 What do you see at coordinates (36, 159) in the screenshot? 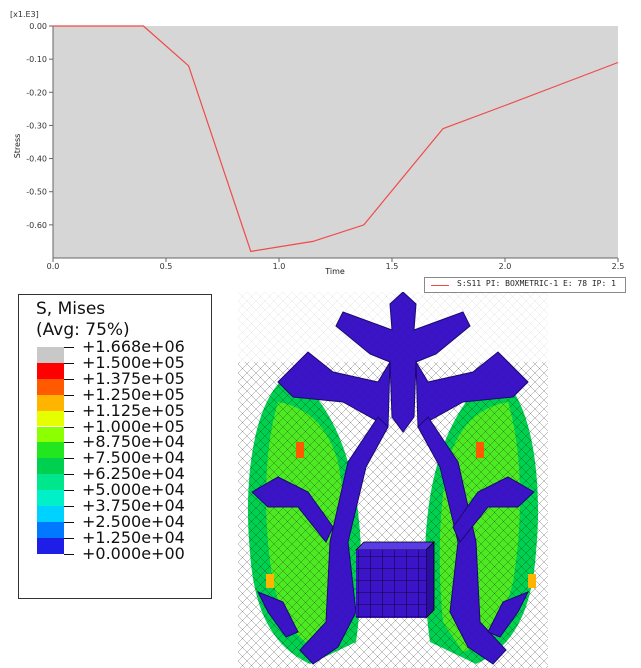
I see `y-tick-label: -0.40` at bounding box center [36, 159].